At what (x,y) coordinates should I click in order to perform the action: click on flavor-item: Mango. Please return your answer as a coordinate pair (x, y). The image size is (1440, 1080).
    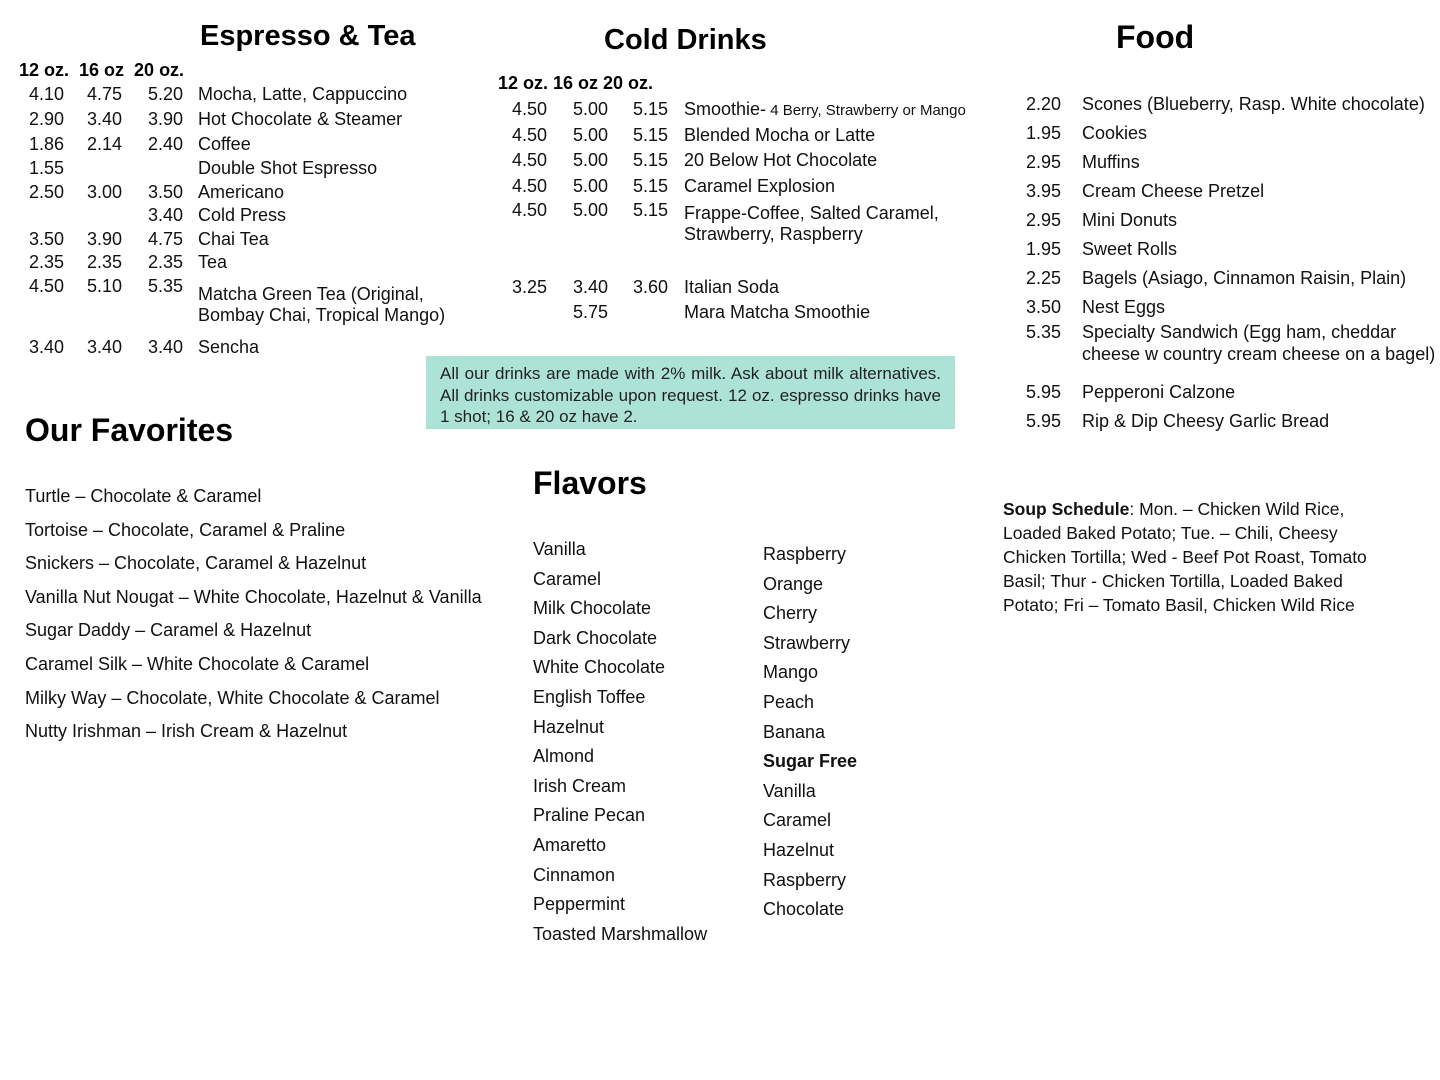
    Looking at the image, I should click on (791, 672).